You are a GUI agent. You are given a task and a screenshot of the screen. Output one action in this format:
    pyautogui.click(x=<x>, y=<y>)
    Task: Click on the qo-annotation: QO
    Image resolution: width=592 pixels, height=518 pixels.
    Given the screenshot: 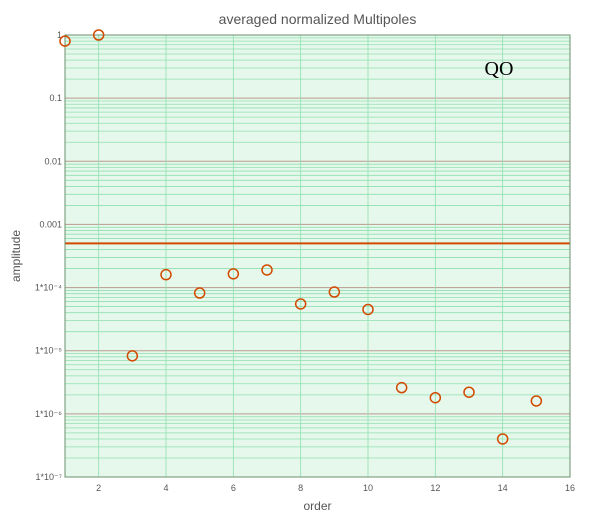 What is the action you would take?
    pyautogui.click(x=499, y=69)
    